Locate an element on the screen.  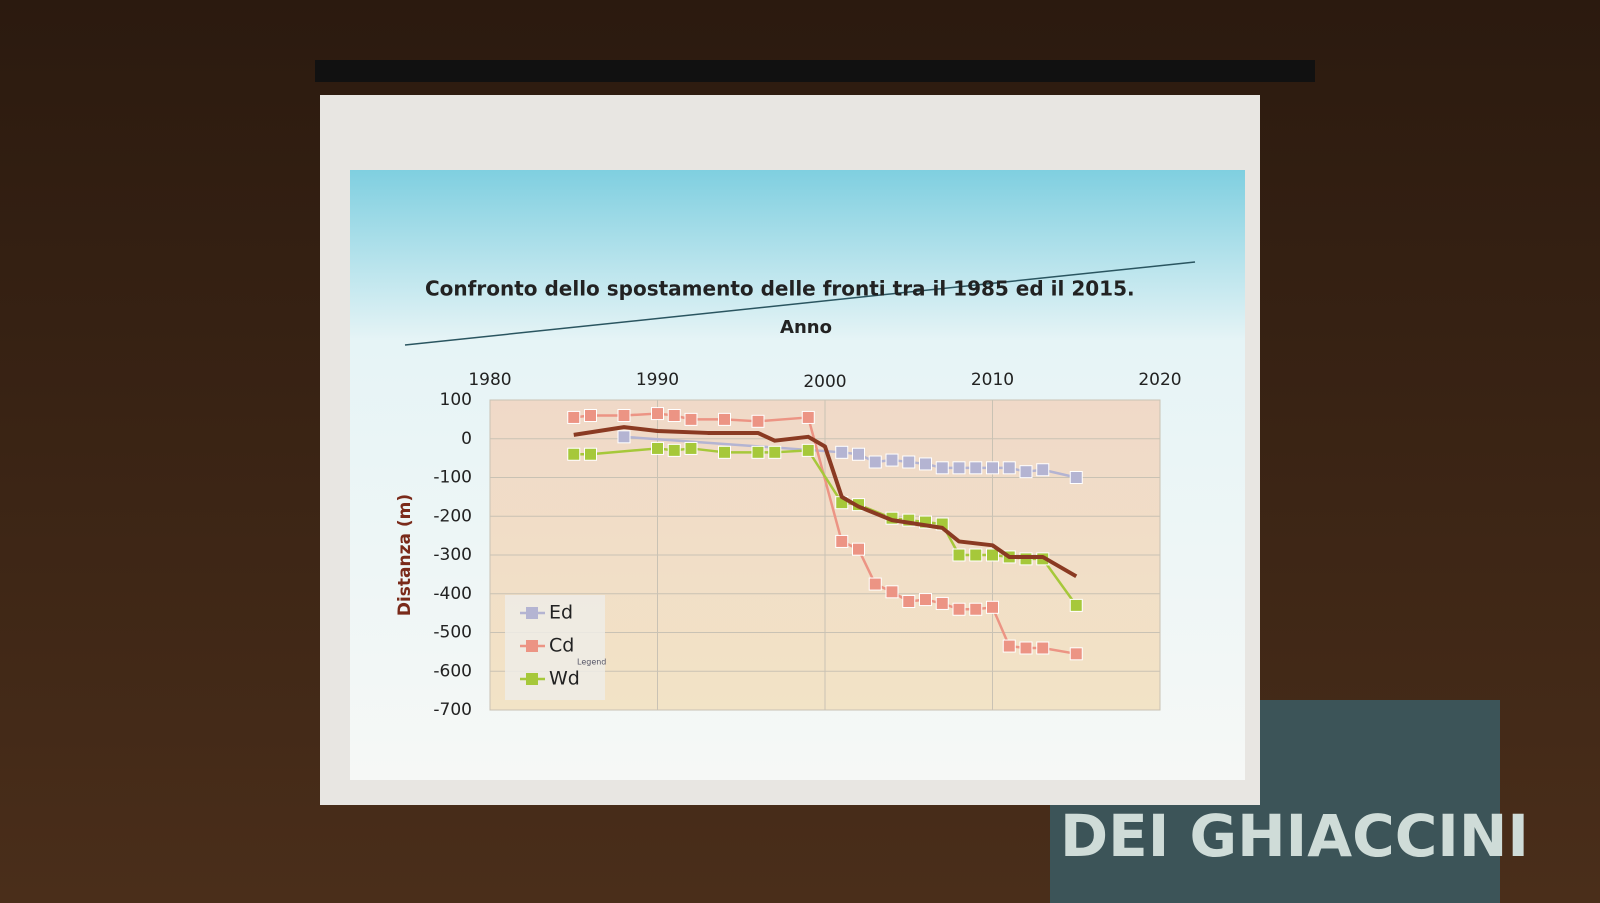
legend-label: Cd is located at coordinates (561, 646).